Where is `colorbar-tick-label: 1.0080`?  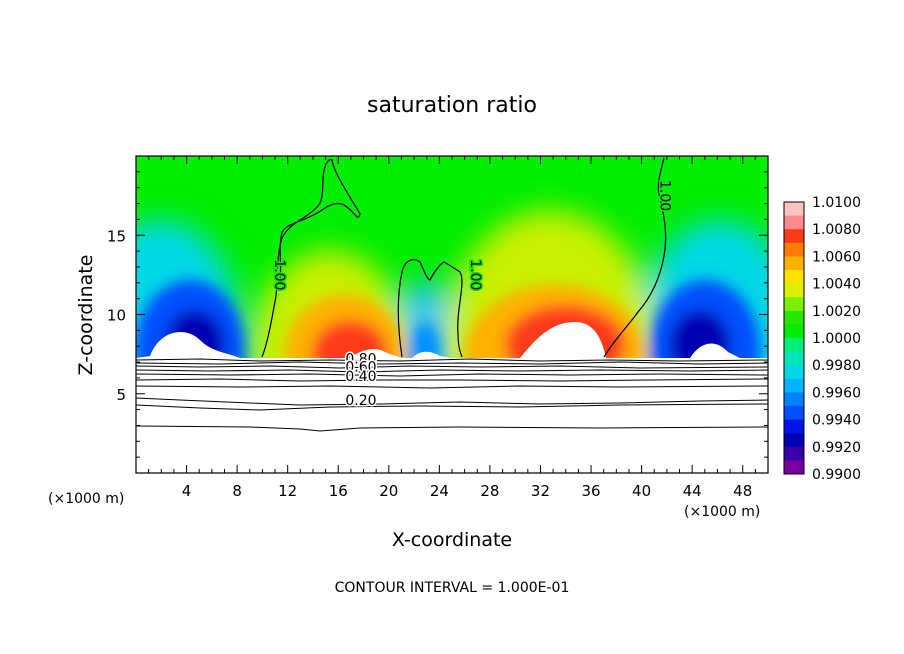
colorbar-tick-label: 1.0080 is located at coordinates (836, 230).